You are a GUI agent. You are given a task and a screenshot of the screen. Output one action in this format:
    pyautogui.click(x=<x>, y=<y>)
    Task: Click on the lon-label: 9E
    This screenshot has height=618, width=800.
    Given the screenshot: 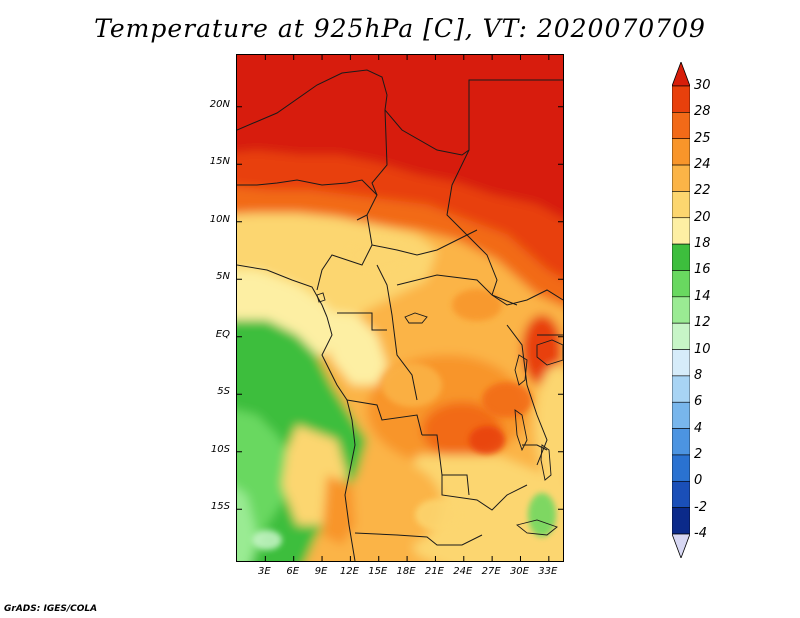 What is the action you would take?
    pyautogui.click(x=321, y=571)
    